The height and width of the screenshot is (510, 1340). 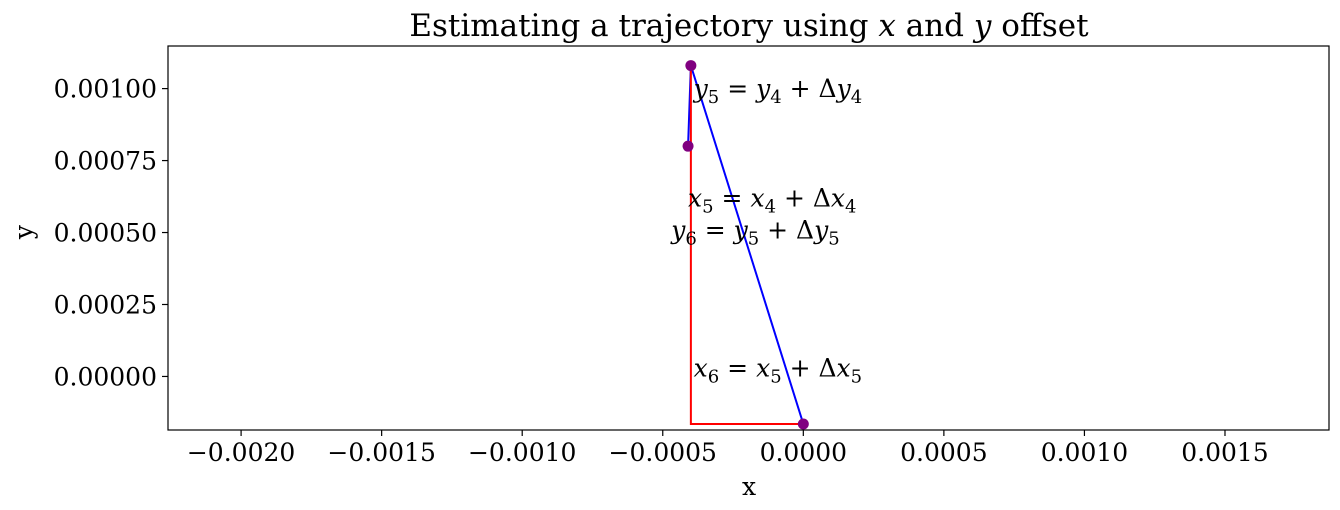 I want to click on title-part: and, so click(x=935, y=26).